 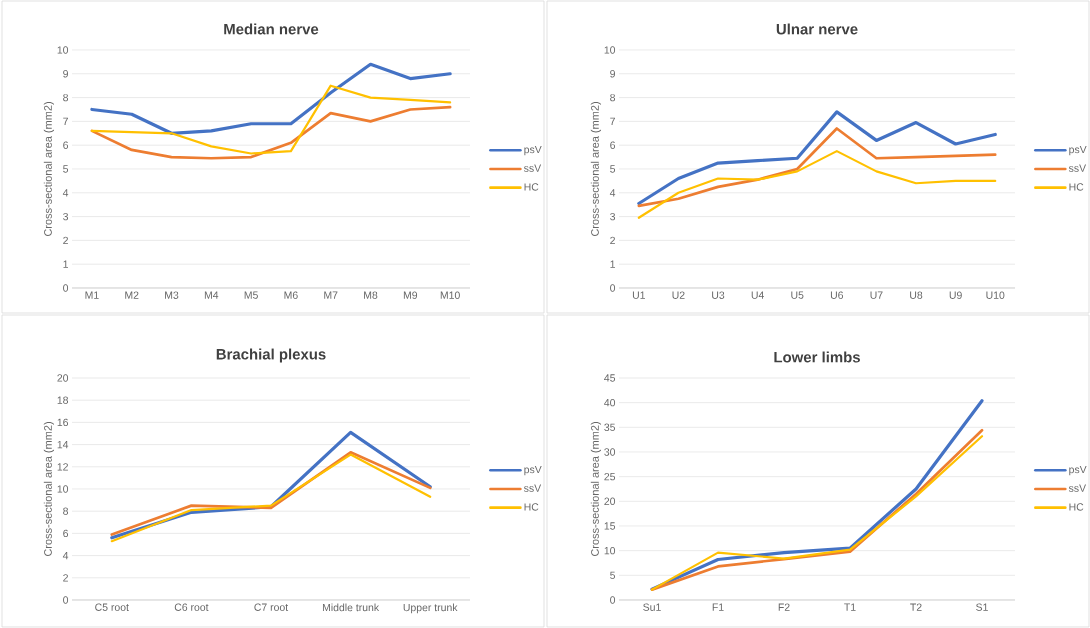 What do you see at coordinates (351, 607) in the screenshot?
I see `x-tick-label: Middle trunk` at bounding box center [351, 607].